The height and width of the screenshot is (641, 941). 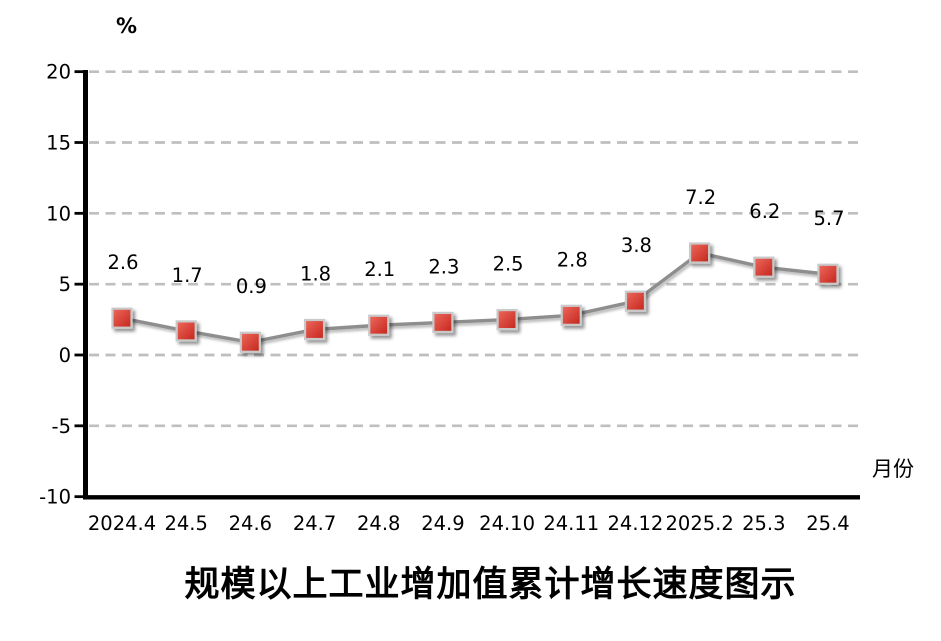 I want to click on data-label: 1.8, so click(x=315, y=273).